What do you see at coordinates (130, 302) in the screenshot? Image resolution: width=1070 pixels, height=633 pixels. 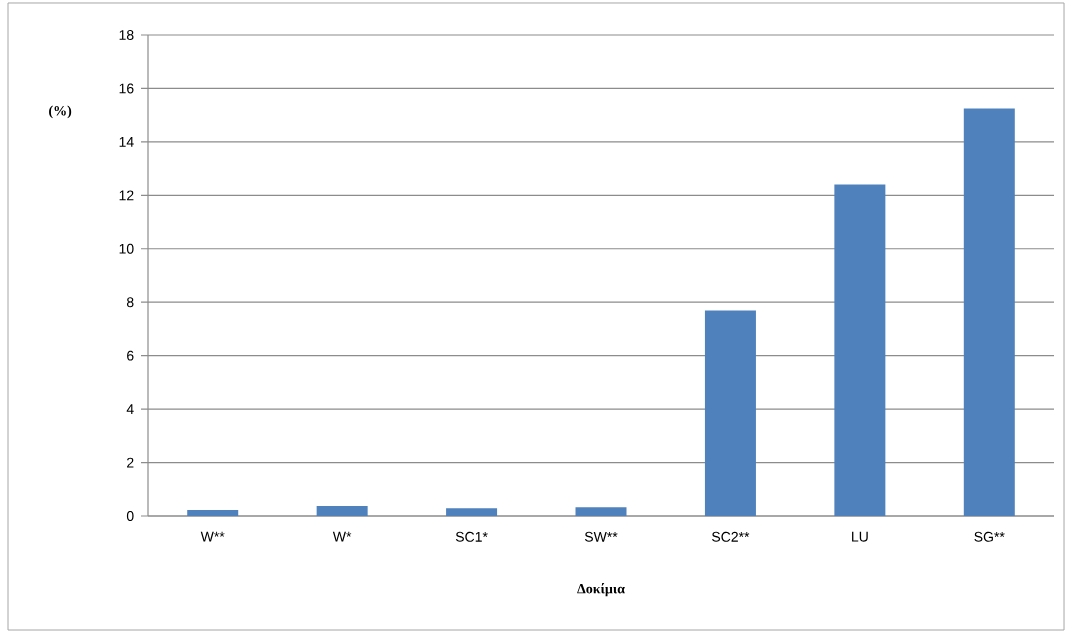 I see `y-tick-label: 8` at bounding box center [130, 302].